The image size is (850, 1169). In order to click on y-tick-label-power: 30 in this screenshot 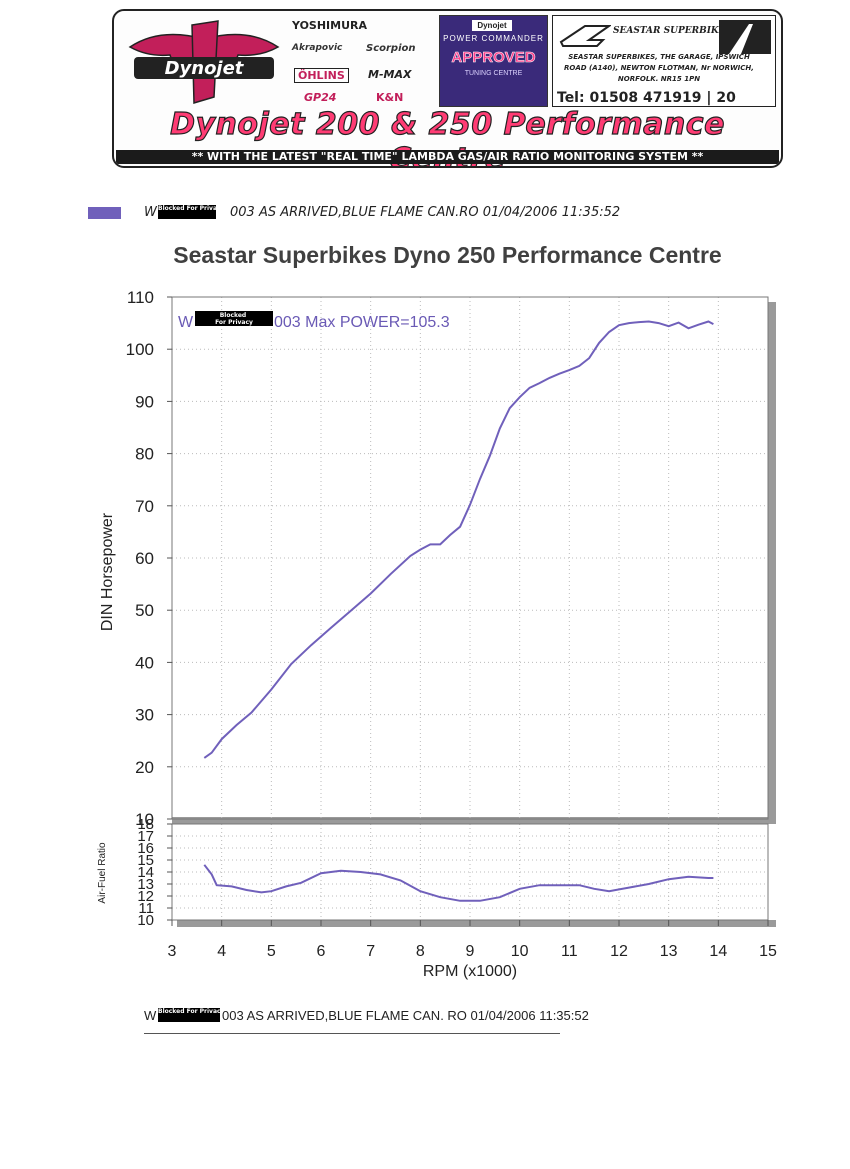, I will do `click(144, 715)`.